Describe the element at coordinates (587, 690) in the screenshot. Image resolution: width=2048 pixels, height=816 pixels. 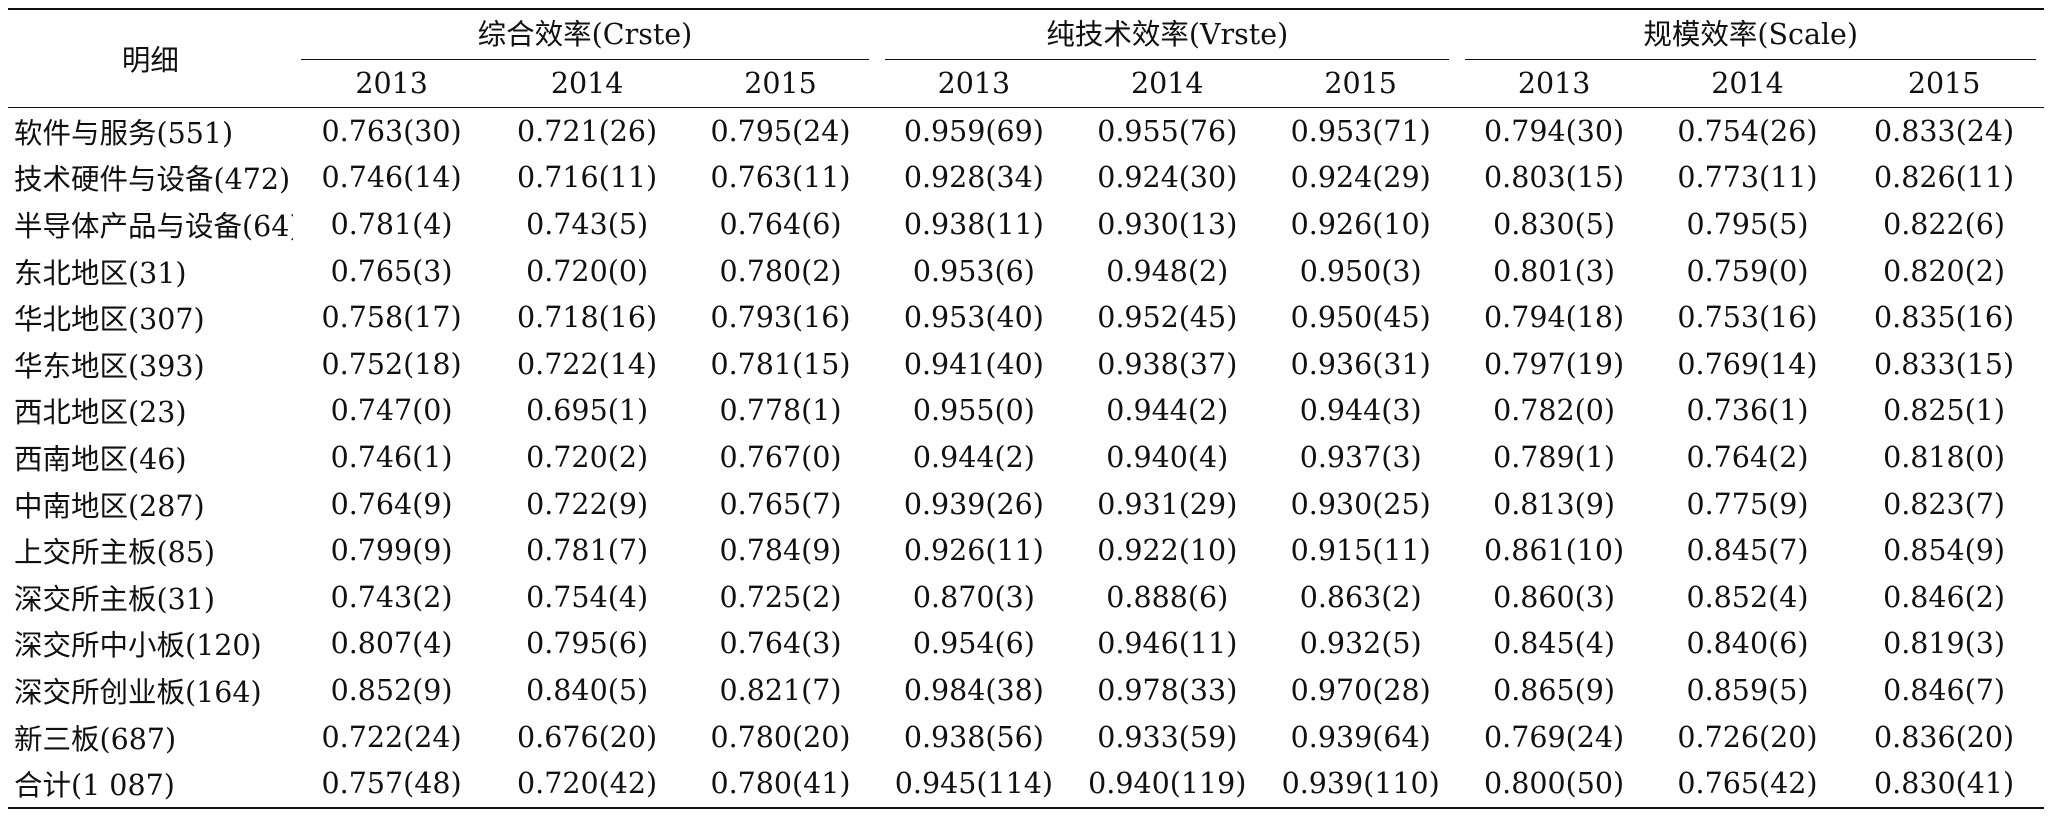
I see `table-cell: 0.840(5)` at that location.